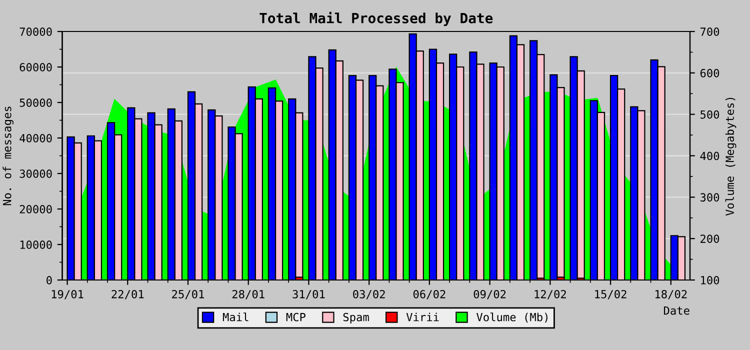 This screenshot has width=750, height=350. Describe the element at coordinates (677, 310) in the screenshot. I see `x-axis-title: Date` at that location.